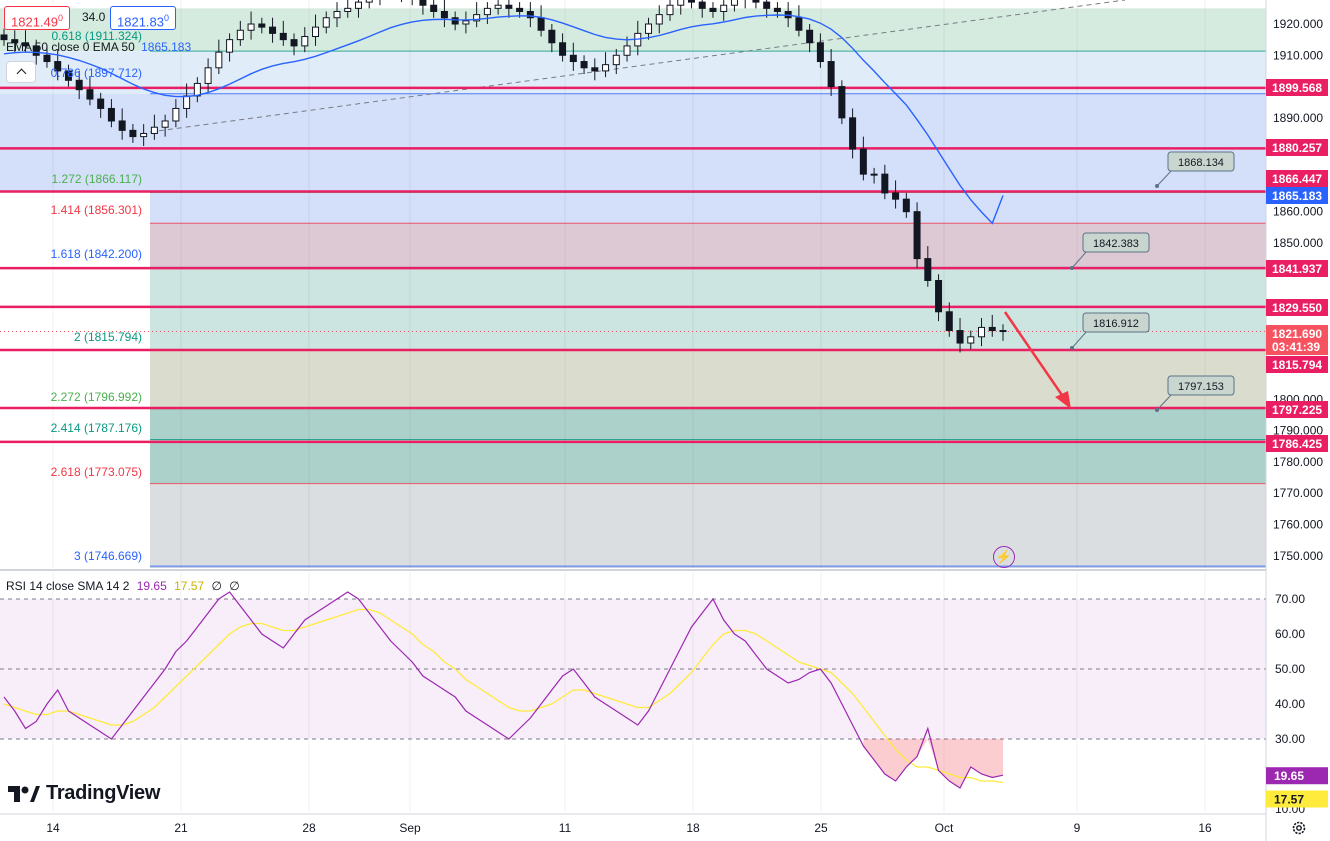  Describe the element at coordinates (34, 22) in the screenshot. I see `bid-price: 1821.49` at that location.